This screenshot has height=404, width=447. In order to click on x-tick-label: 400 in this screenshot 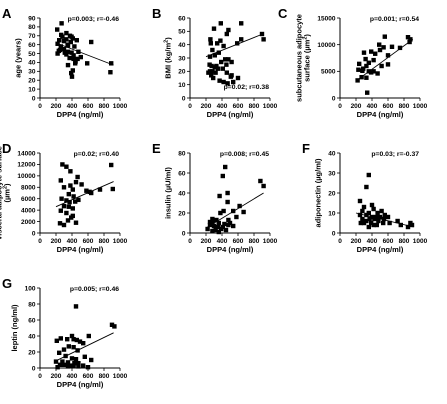, I will do `click(372, 241)`.